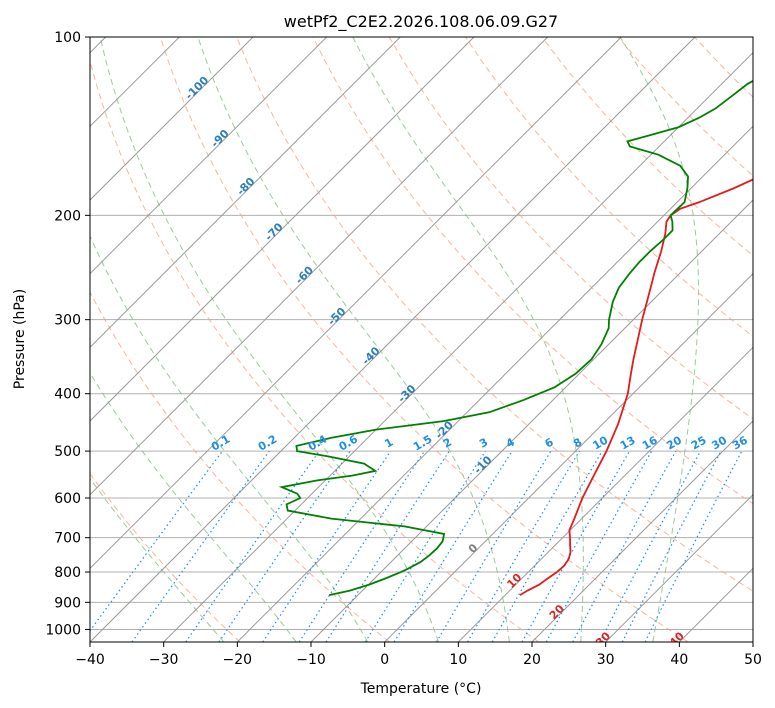  What do you see at coordinates (238, 660) in the screenshot?
I see `x-tick-label: −20` at bounding box center [238, 660].